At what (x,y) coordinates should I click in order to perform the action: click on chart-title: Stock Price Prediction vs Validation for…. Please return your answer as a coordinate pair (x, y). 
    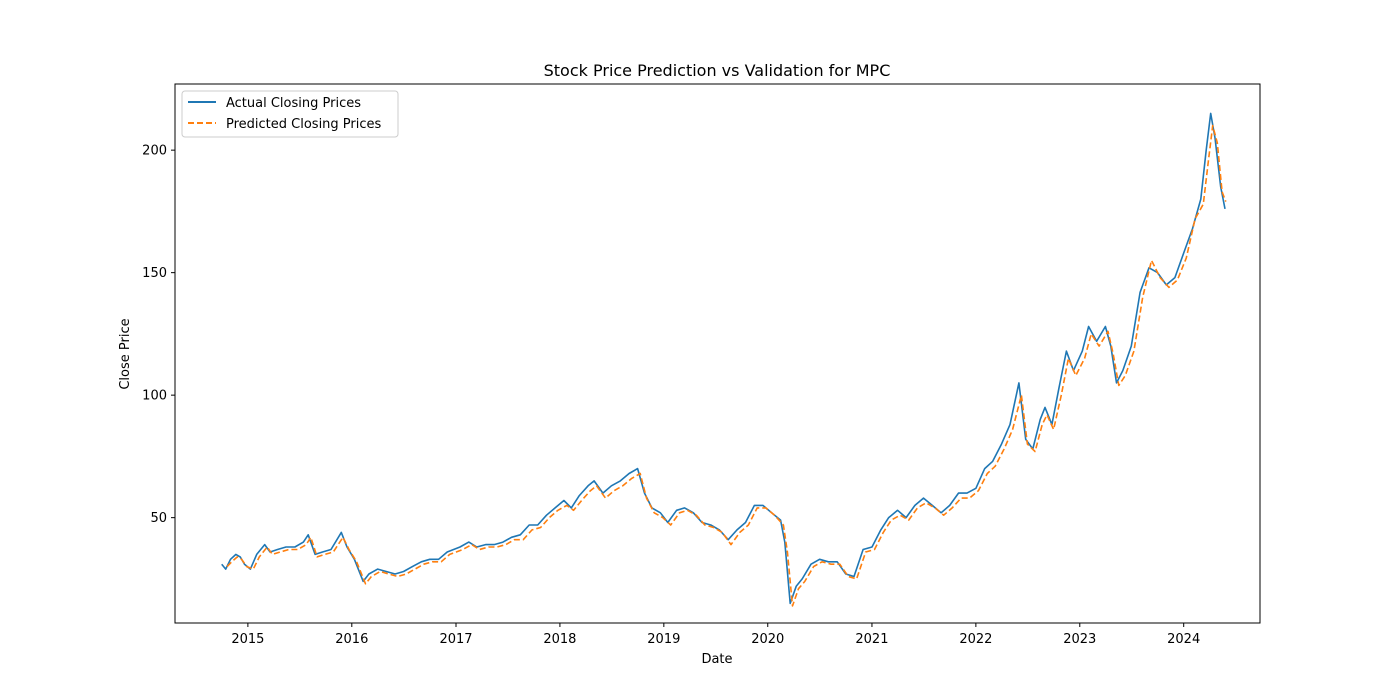
    Looking at the image, I should click on (717, 70).